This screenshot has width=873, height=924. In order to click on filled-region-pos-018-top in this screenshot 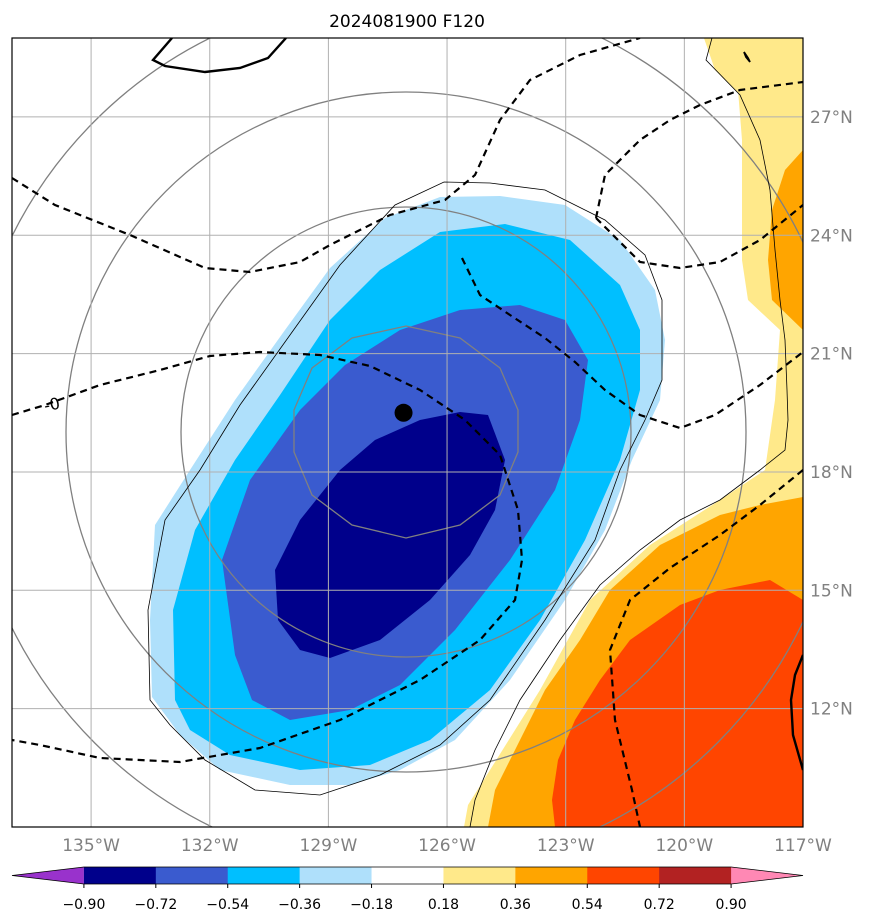, I will do `click(753, 66)`.